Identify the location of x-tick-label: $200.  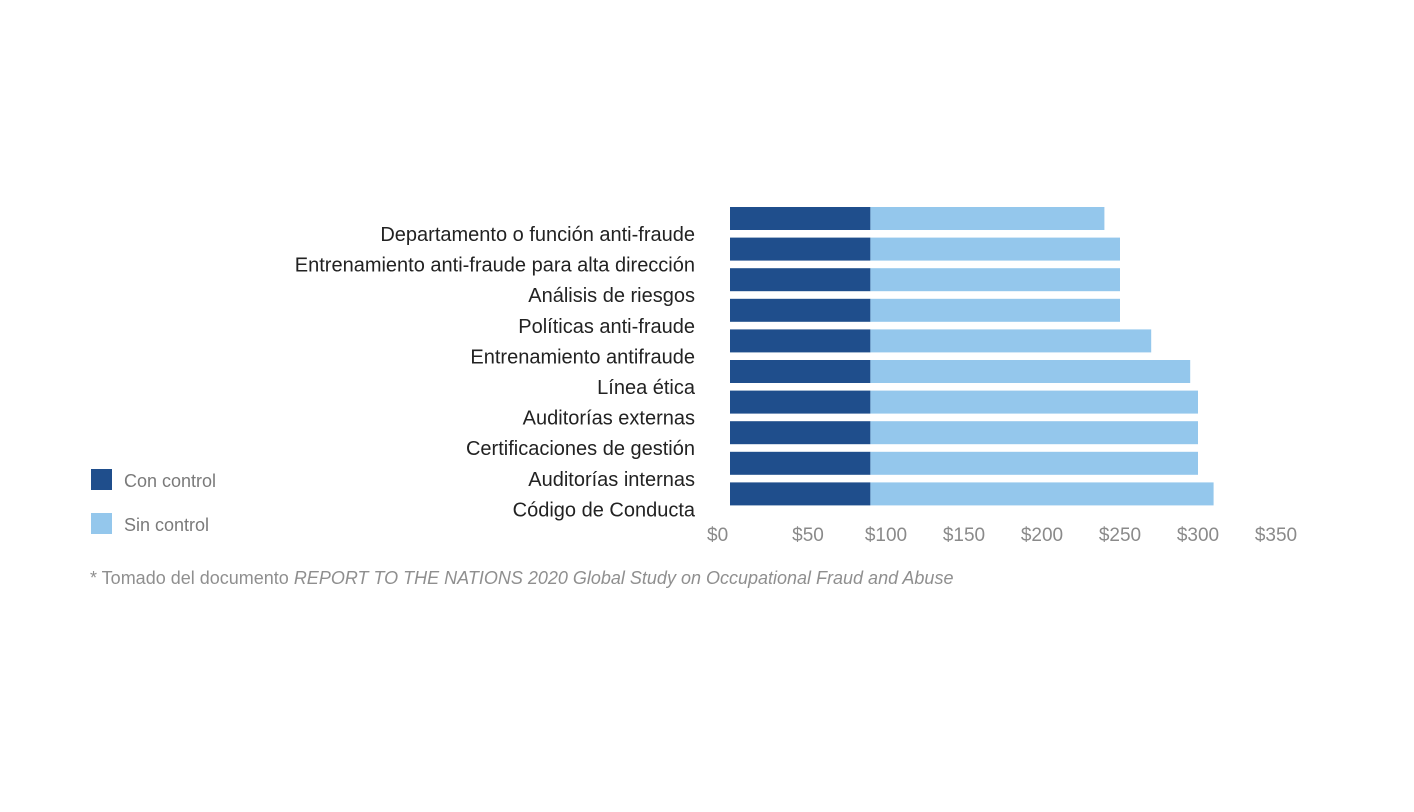
(1042, 535).